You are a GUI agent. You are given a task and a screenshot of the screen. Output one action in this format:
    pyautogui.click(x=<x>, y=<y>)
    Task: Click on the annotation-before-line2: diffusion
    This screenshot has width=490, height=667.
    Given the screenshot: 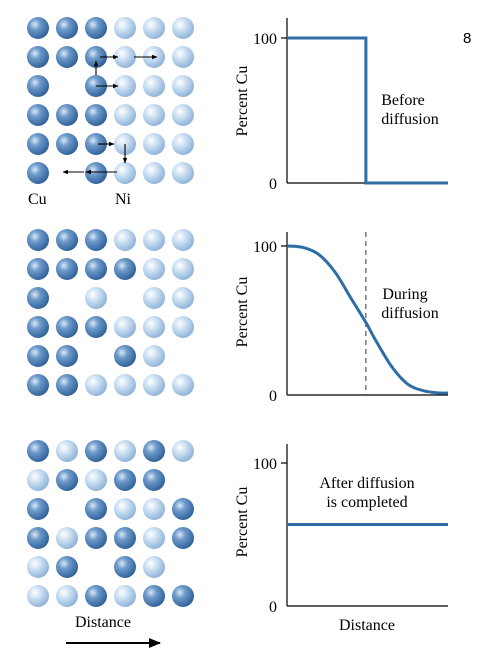 What is the action you would take?
    pyautogui.click(x=409, y=119)
    